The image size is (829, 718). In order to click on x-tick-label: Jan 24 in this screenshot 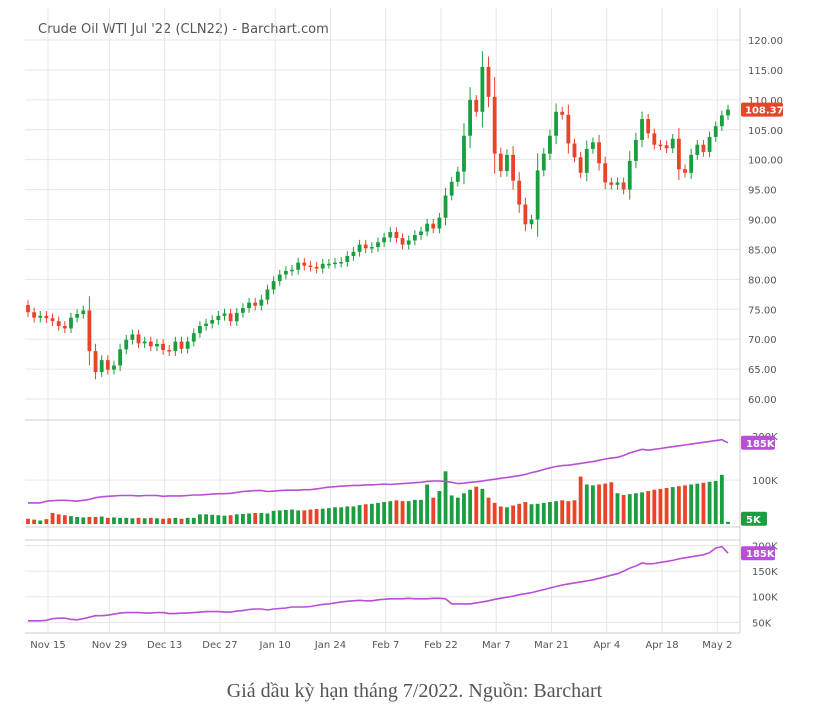, I will do `click(330, 645)`.